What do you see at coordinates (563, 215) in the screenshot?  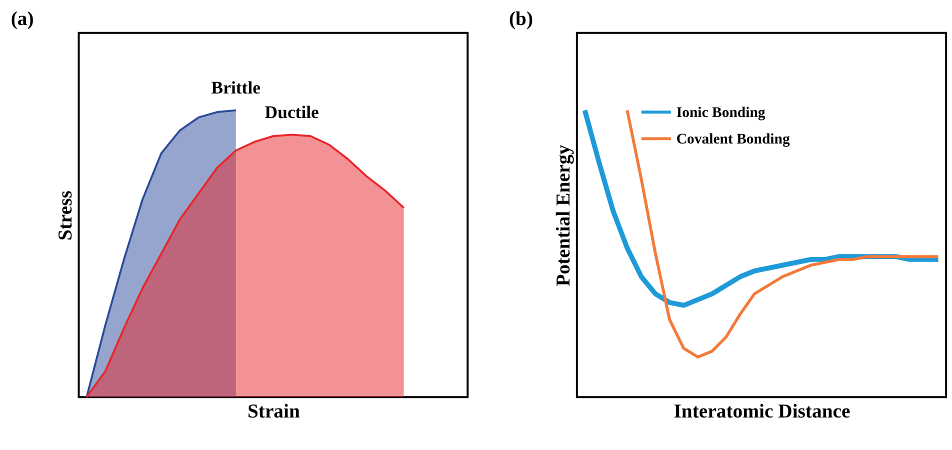 I see `y-axis-title: Potential Energy` at bounding box center [563, 215].